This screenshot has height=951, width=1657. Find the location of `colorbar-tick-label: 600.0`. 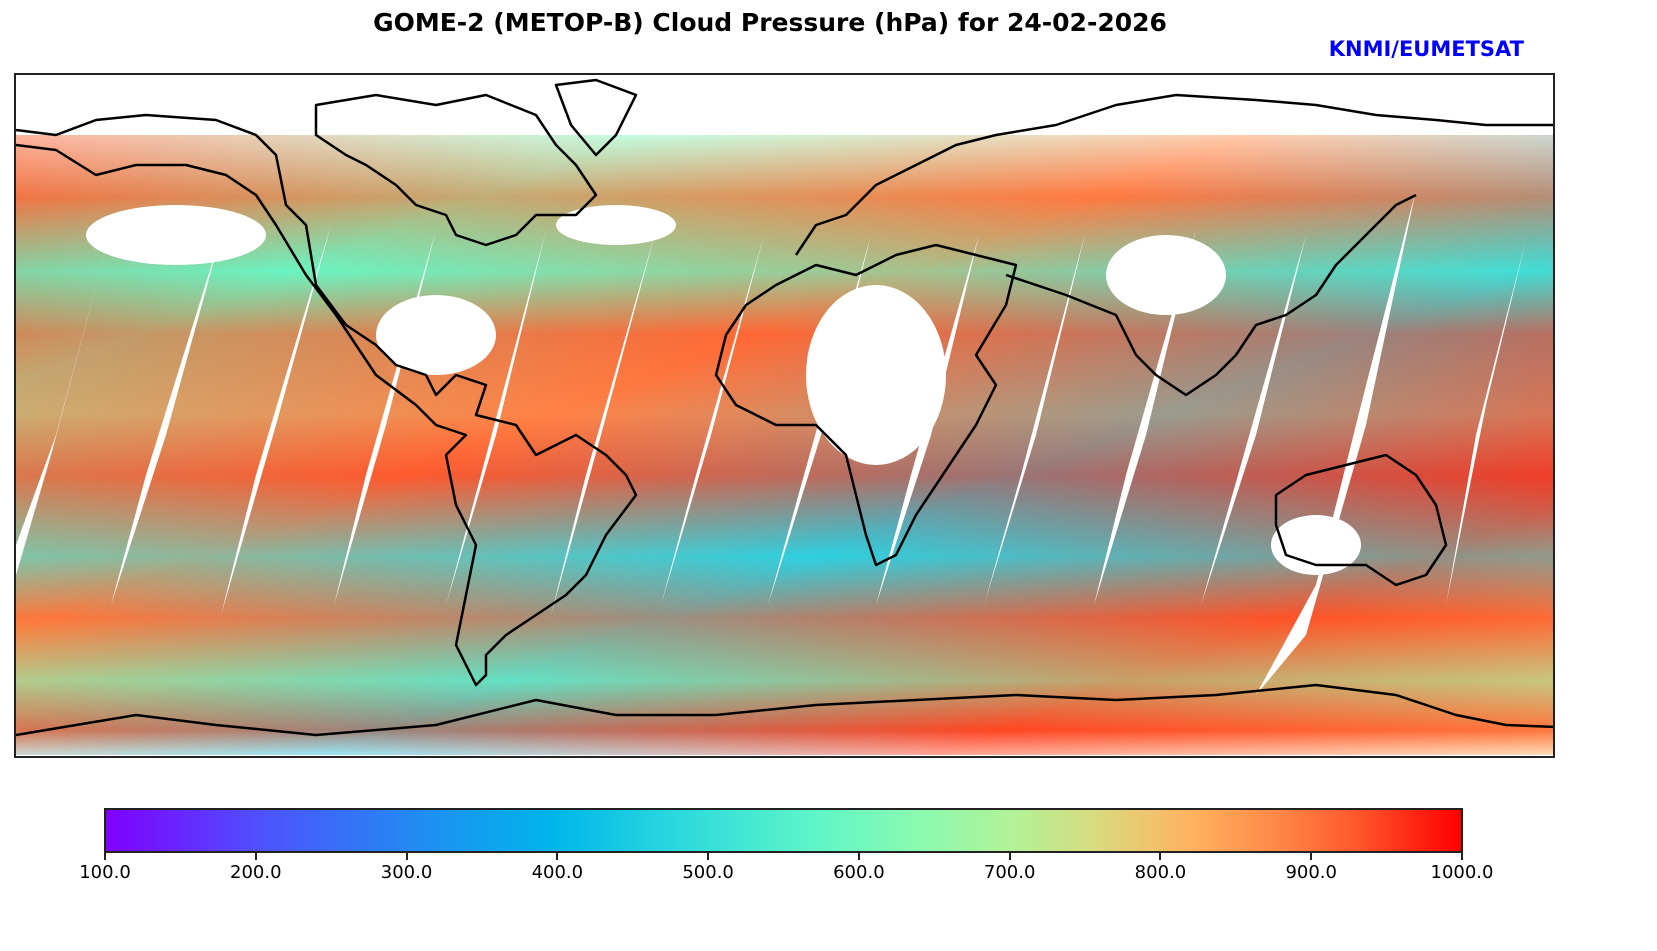

colorbar-tick-label: 600.0 is located at coordinates (859, 872).